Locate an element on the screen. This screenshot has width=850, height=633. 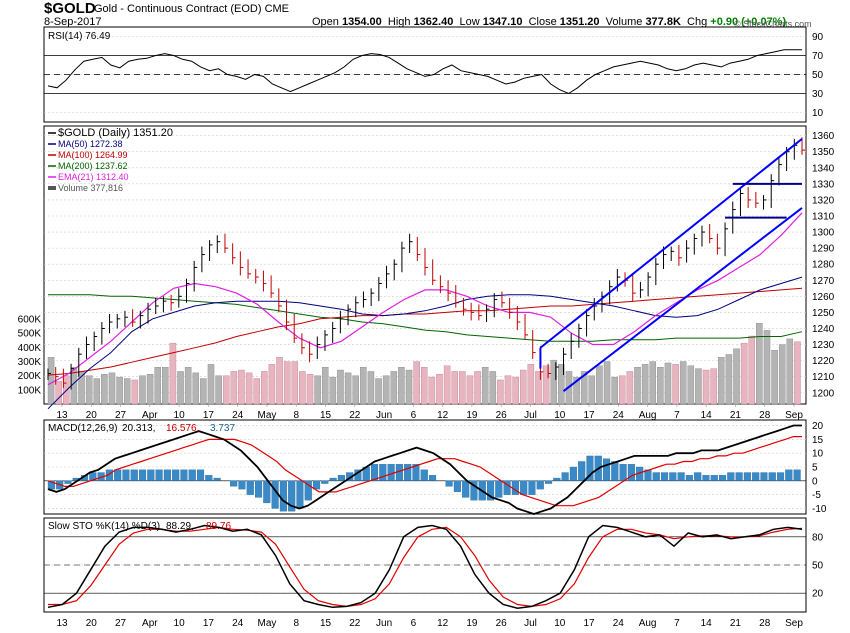
ma100-line is located at coordinates (425, 331).